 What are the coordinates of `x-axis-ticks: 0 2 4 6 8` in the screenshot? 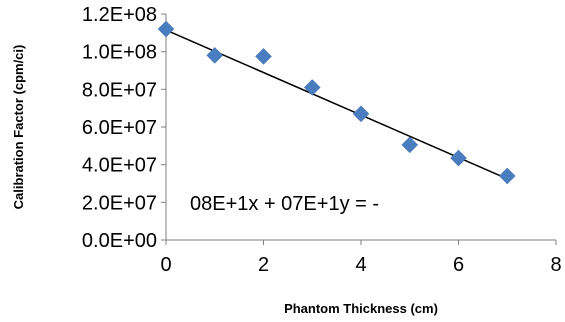 It's located at (361, 258).